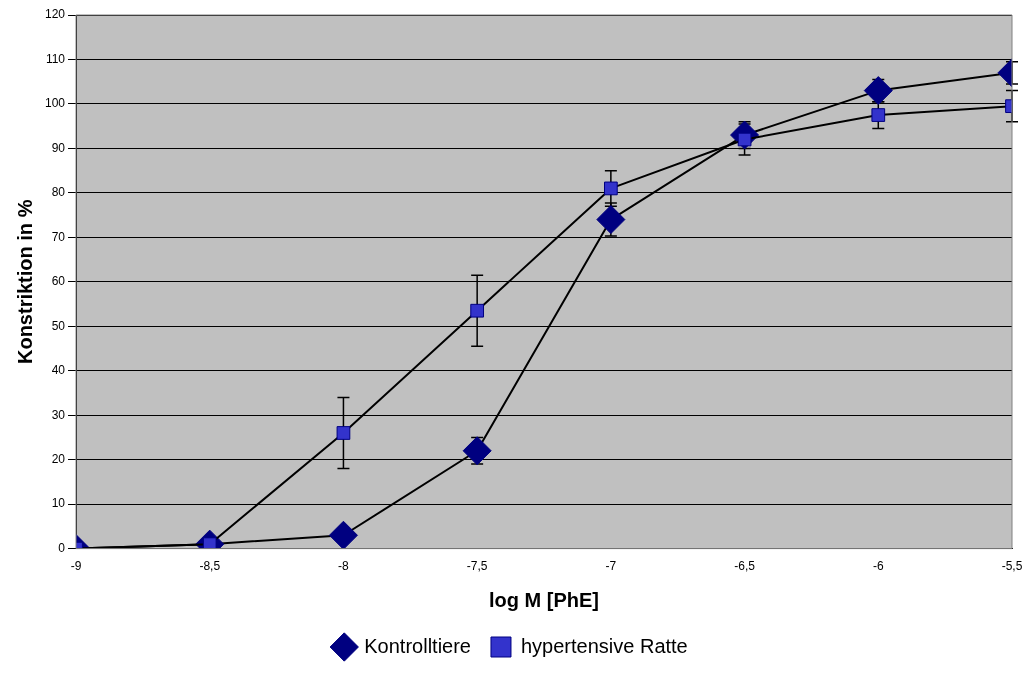 This screenshot has width=1028, height=677. What do you see at coordinates (58, 192) in the screenshot?
I see `y-tick-label: 80` at bounding box center [58, 192].